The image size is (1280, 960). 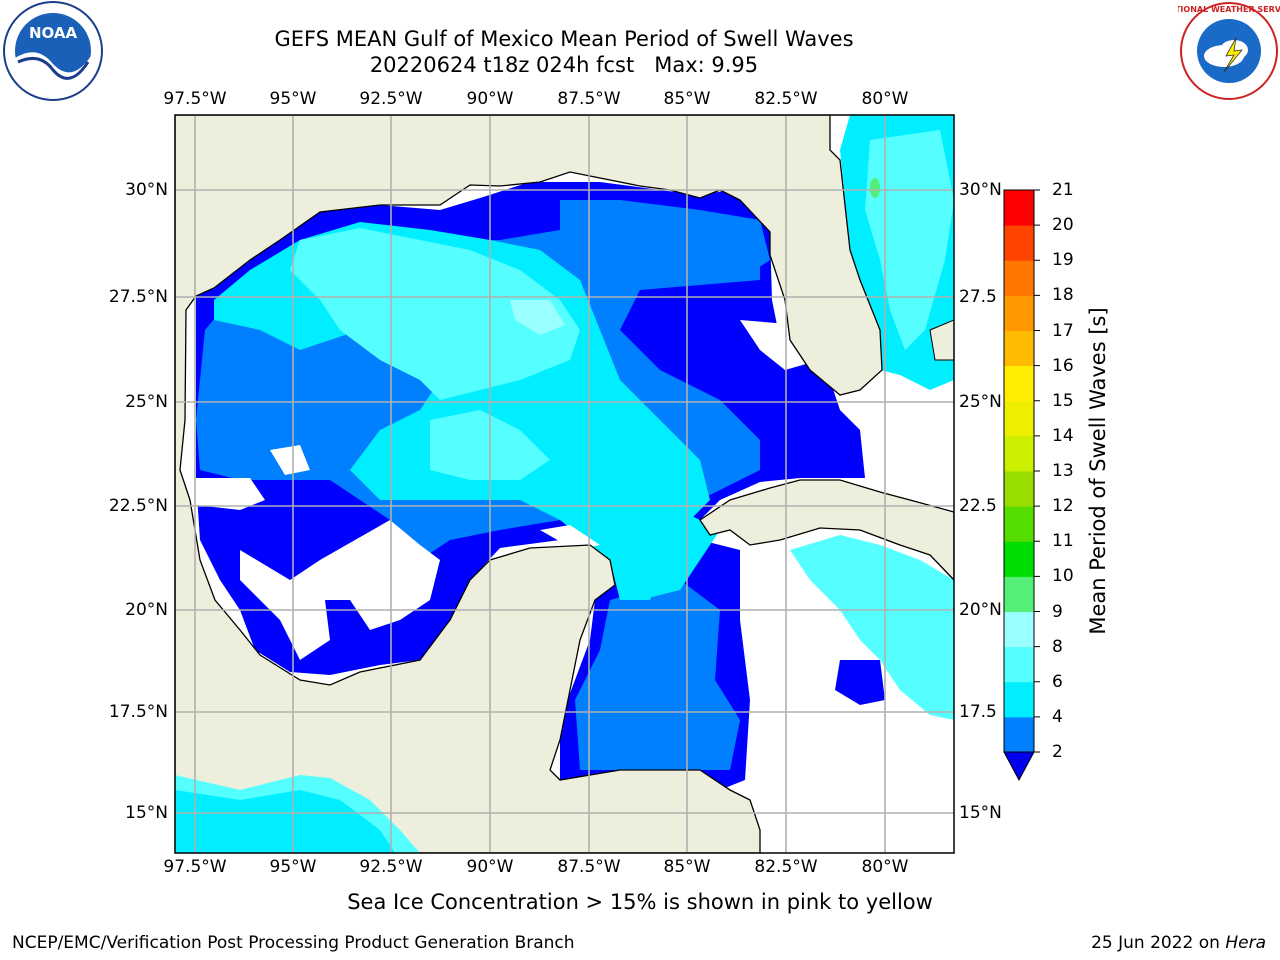 I want to click on colorbar-tick-label: 11, so click(x=1063, y=541).